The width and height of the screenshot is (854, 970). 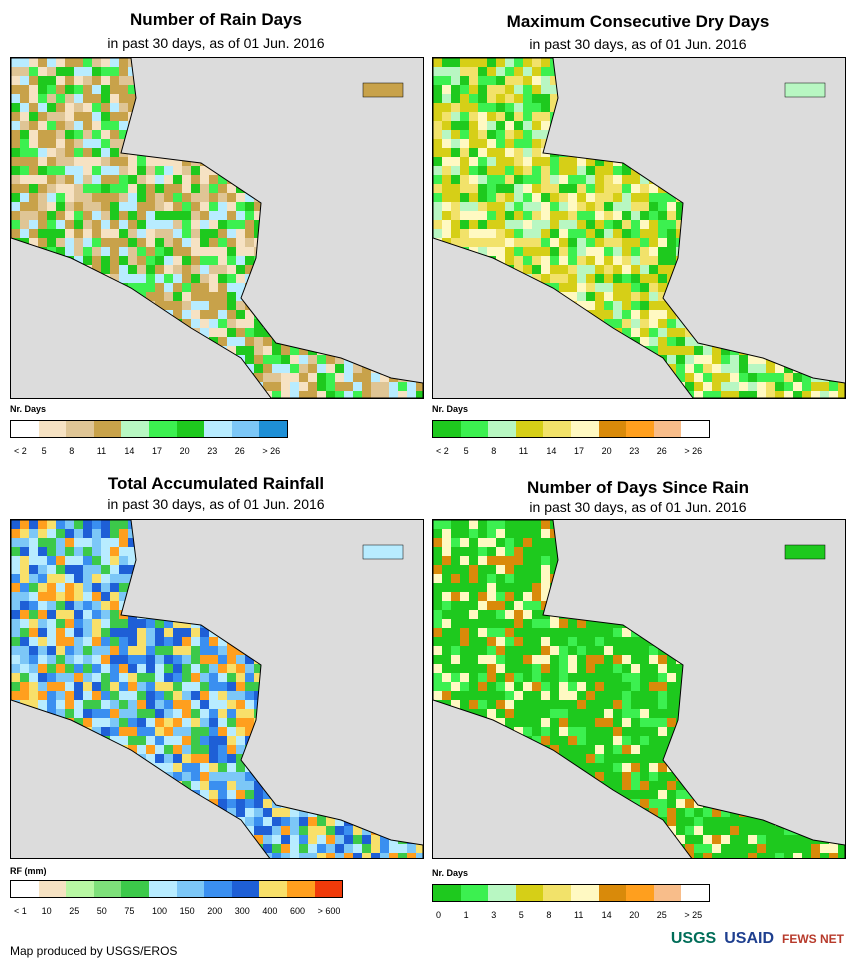 What do you see at coordinates (28, 871) in the screenshot?
I see `legend-title: RF (mm)` at bounding box center [28, 871].